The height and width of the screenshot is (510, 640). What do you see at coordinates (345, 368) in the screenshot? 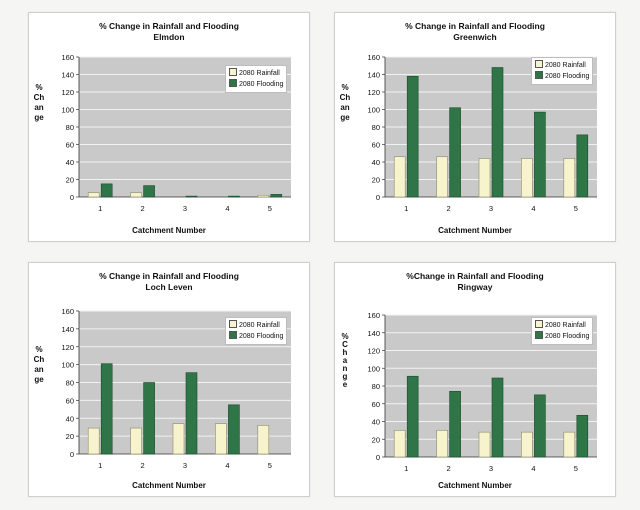
I see `y-axis-label-line: n` at bounding box center [345, 368].